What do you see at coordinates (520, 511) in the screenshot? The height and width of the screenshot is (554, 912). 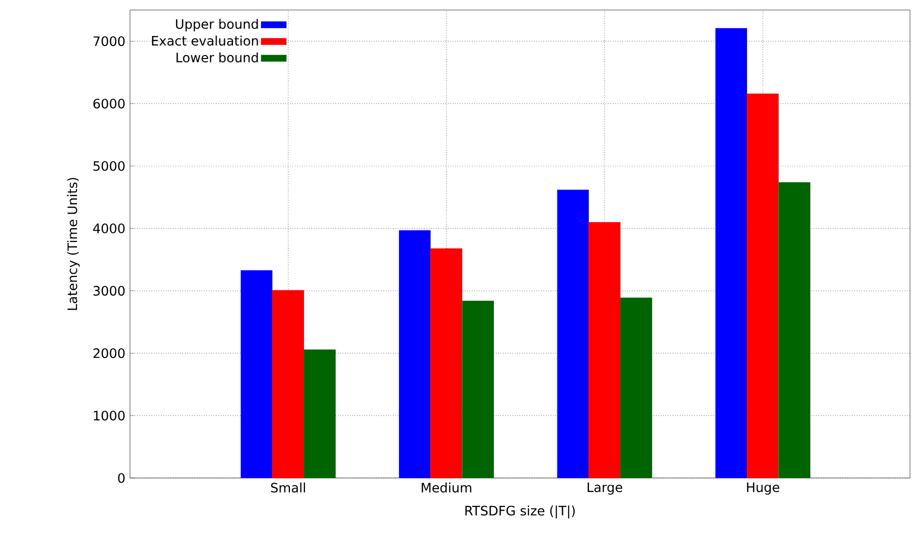 I see `x-axis-title: RTSDFG size (|T|)` at bounding box center [520, 511].